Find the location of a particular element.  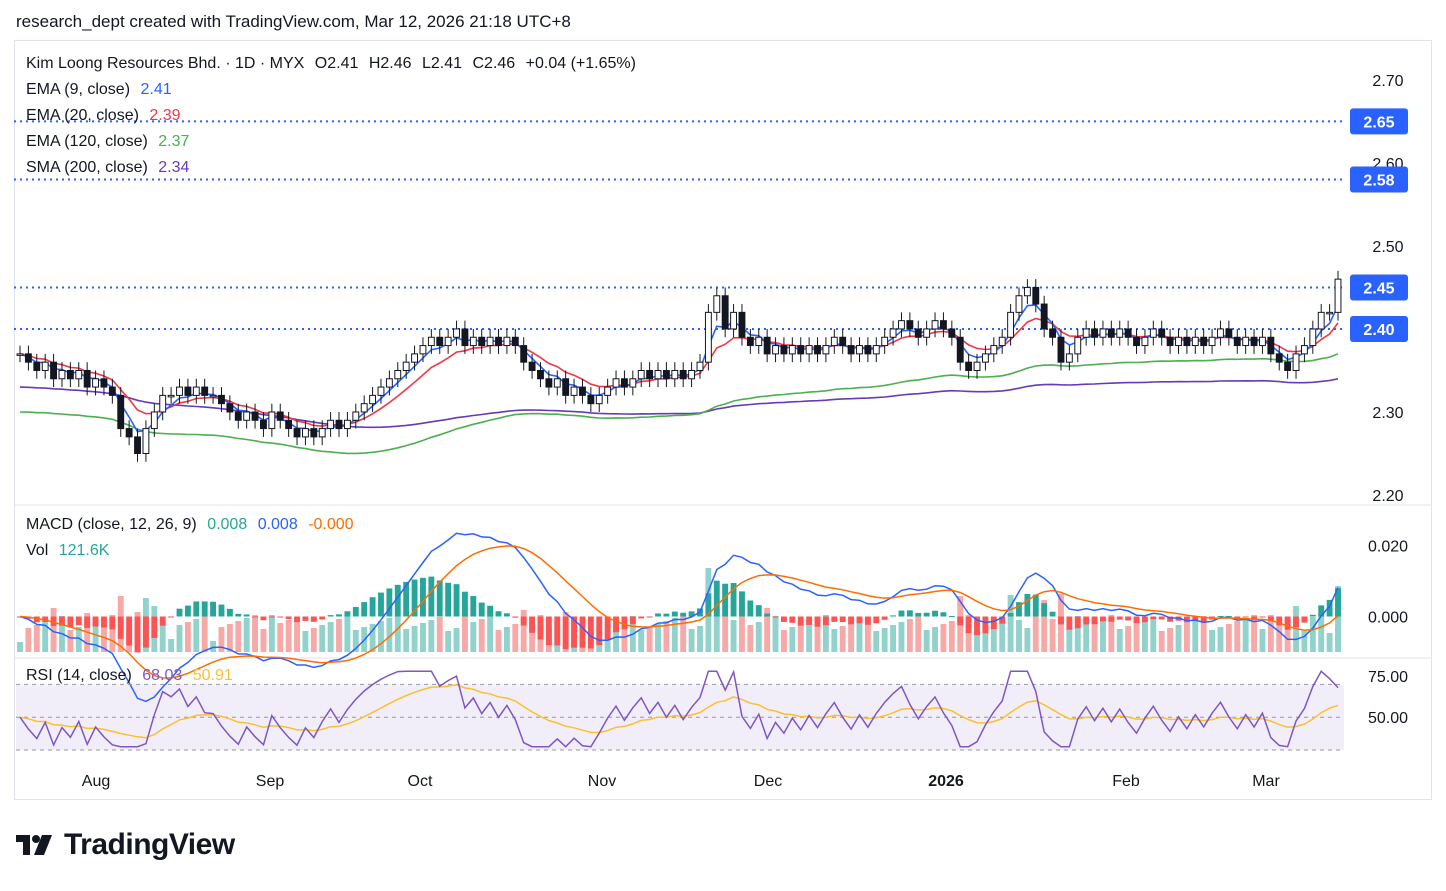

ema20-legend: EMA (20, close) 2.39 is located at coordinates (103, 116).